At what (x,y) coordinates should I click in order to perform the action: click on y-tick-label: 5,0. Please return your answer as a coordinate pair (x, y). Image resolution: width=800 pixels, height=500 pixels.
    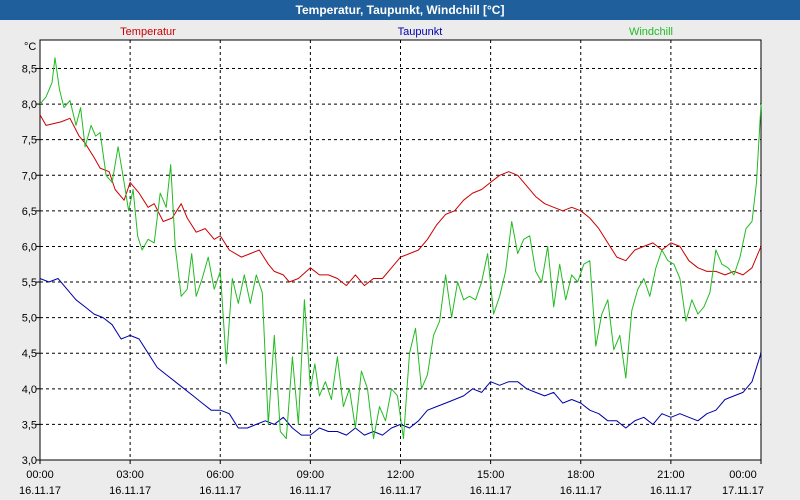
    Looking at the image, I should click on (29, 319).